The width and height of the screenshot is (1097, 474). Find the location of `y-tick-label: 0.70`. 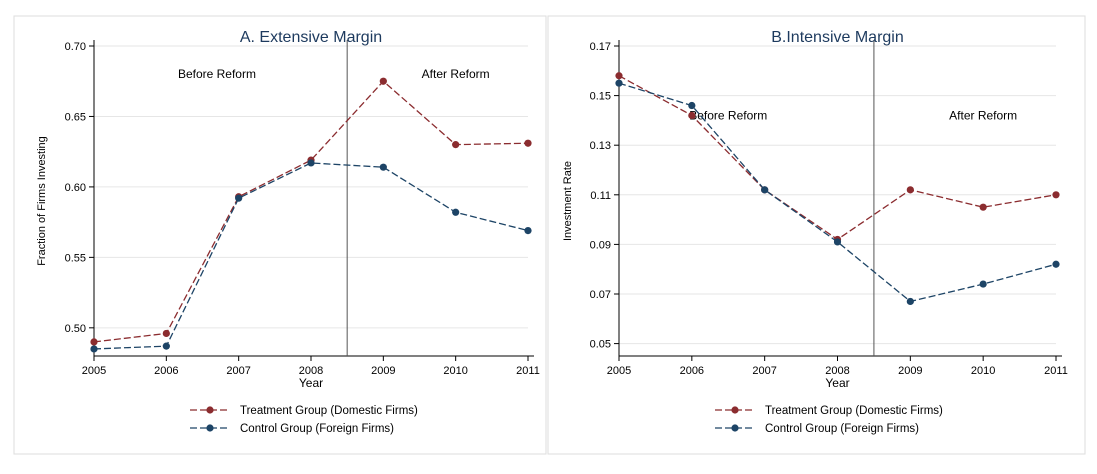

y-tick-label: 0.70 is located at coordinates (75, 47).